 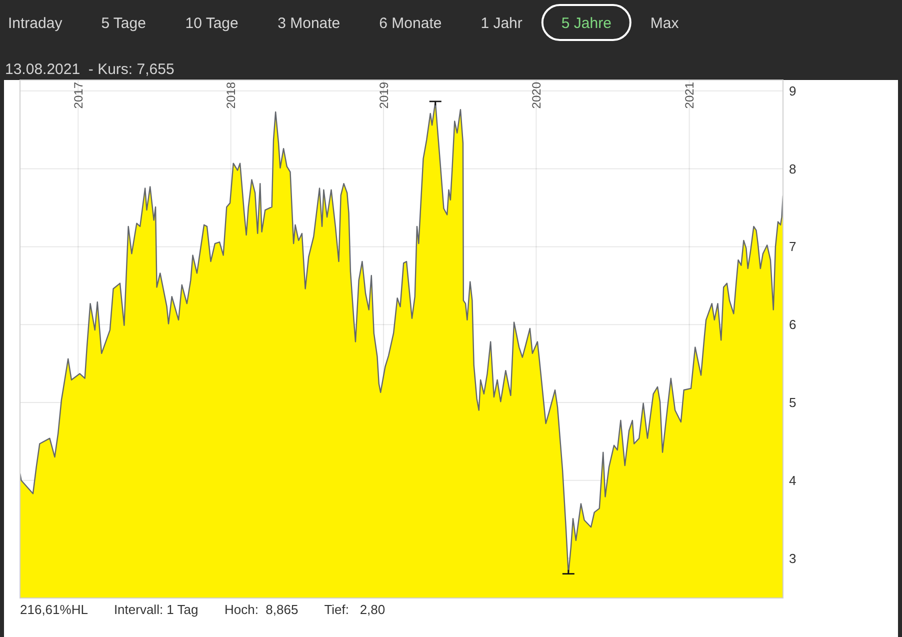 I want to click on category-label: 10 Tage, so click(x=211, y=23).